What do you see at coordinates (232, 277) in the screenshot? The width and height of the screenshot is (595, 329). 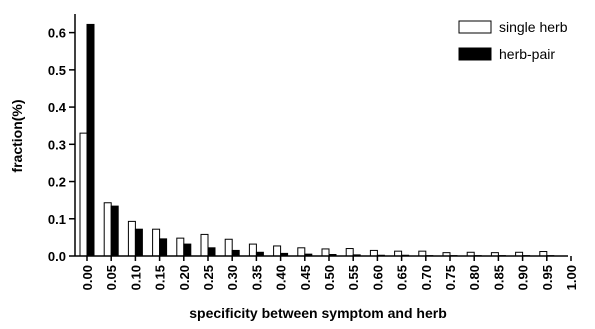 I see `x-tick-label-0-30: 0.30` at bounding box center [232, 277].